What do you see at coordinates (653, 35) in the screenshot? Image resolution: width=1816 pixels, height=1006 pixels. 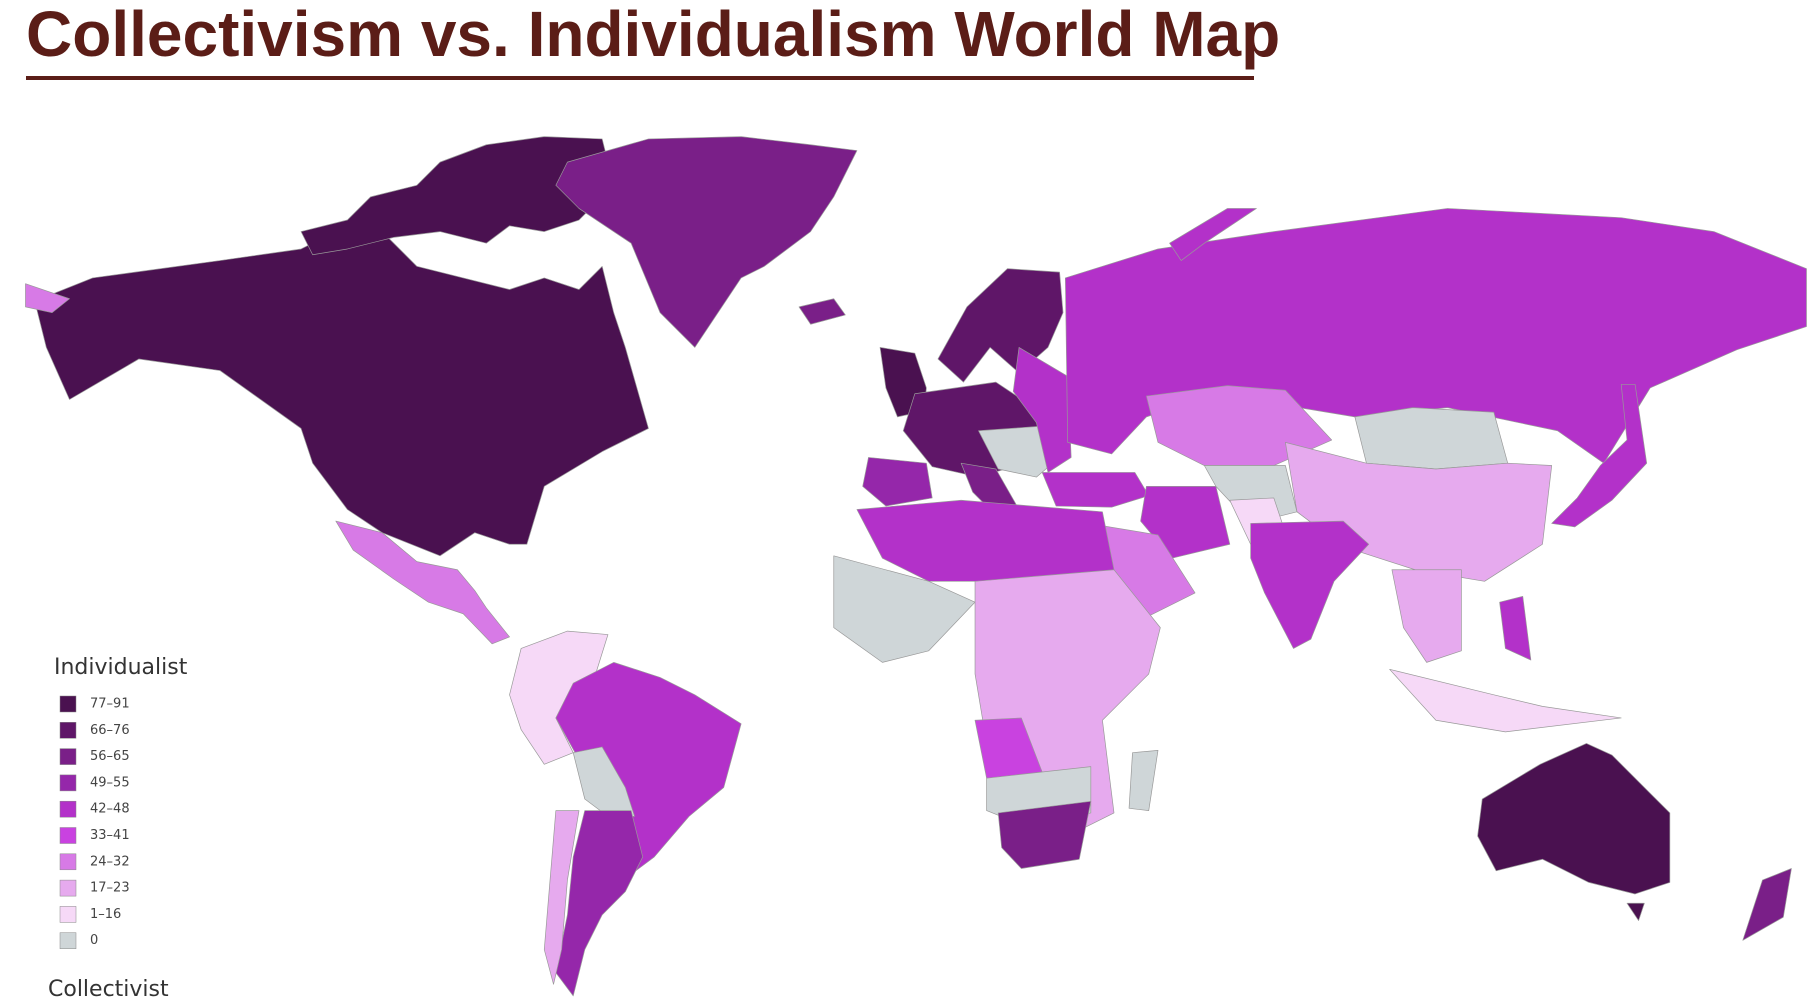 I see `page-title: Collectivism vs. Individualism World Map` at bounding box center [653, 35].